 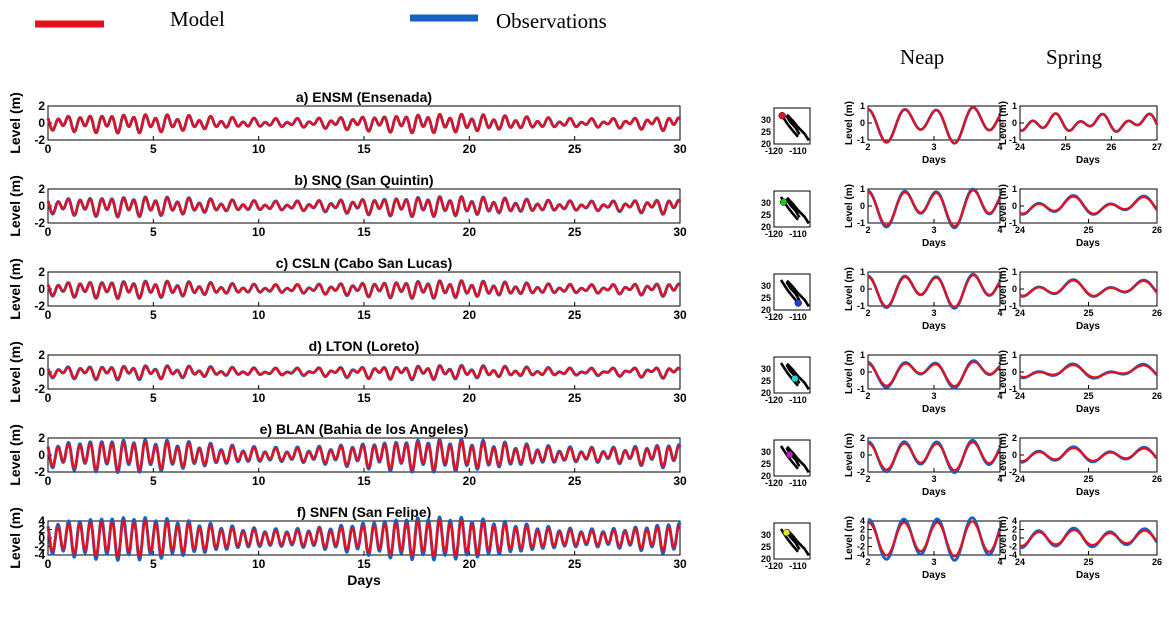 I want to click on spring-axis-ytick-label: 2, so click(x=1014, y=438).